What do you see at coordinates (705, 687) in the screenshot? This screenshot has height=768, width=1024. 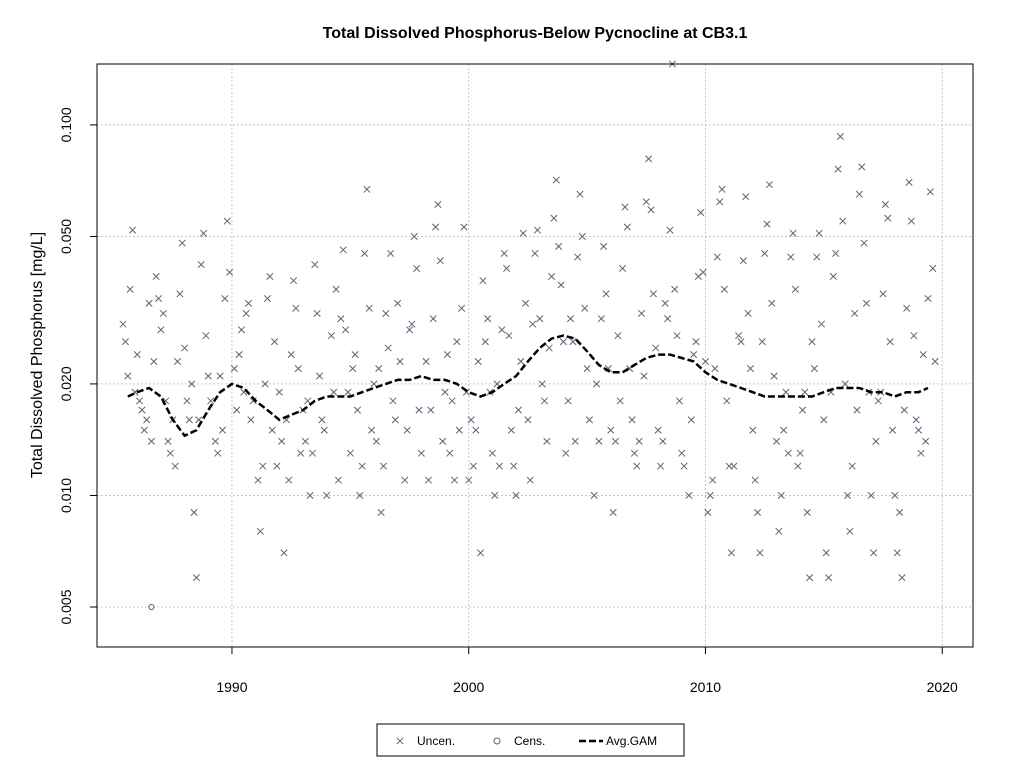 I see `x-tick-label: 2010` at bounding box center [705, 687].